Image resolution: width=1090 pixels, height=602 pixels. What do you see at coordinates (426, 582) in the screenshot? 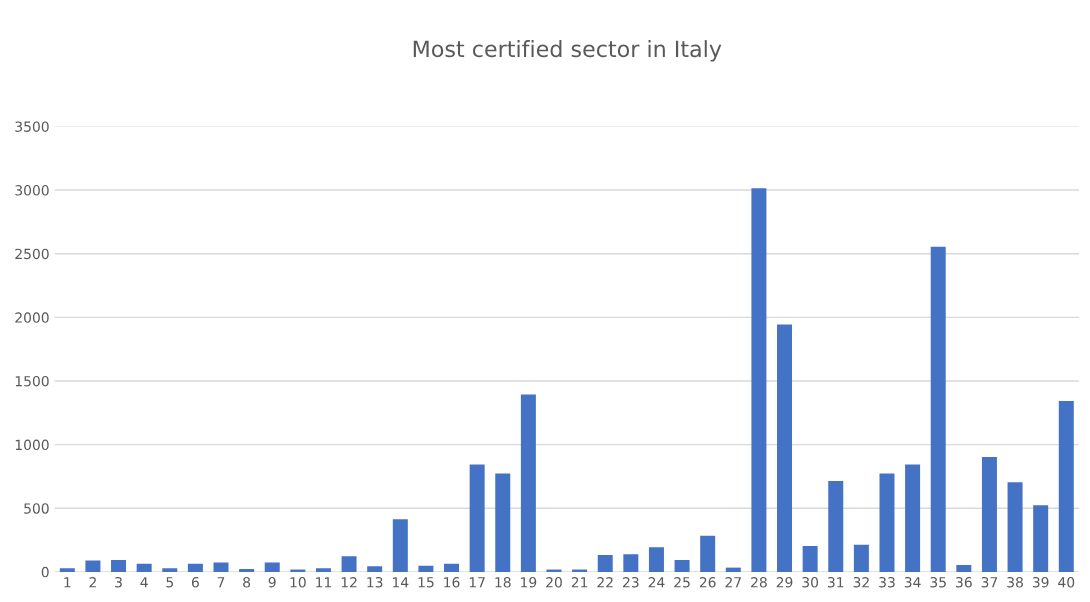
I see `x-tick-label: 15` at bounding box center [426, 582].